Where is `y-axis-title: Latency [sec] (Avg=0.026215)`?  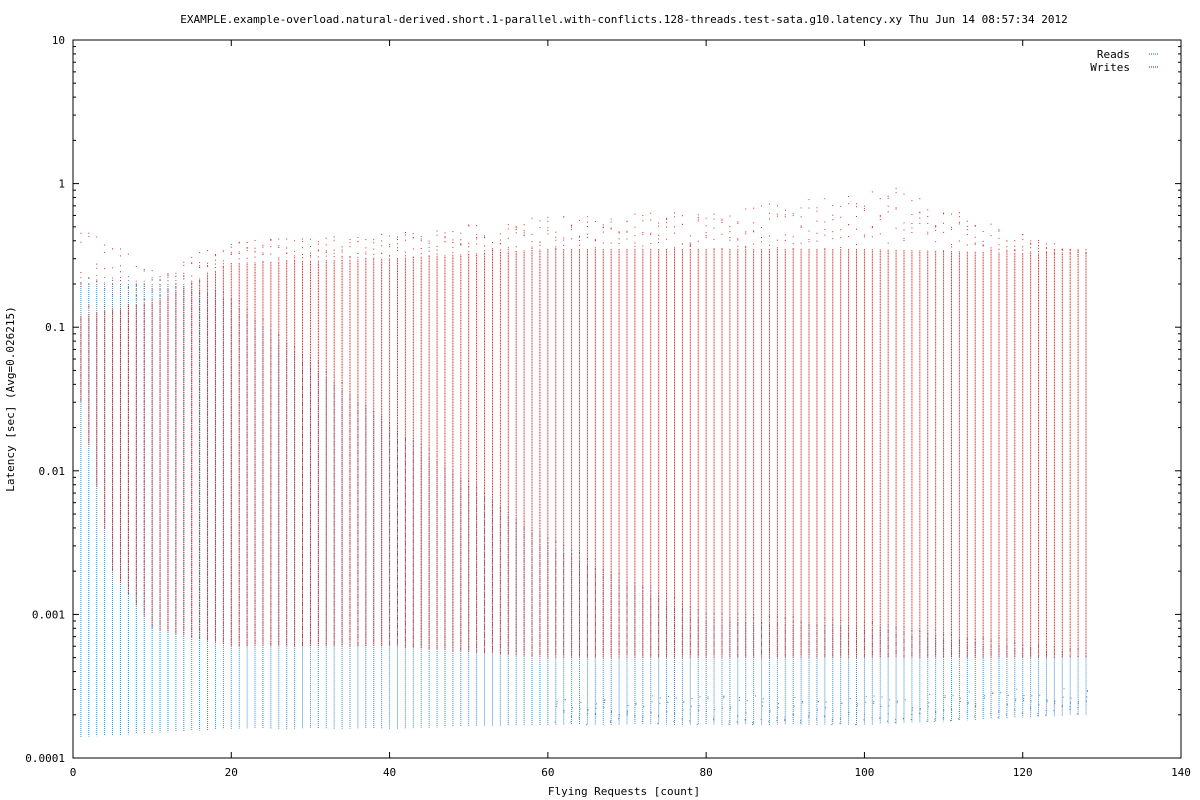 y-axis-title: Latency [sec] (Avg=0.026215) is located at coordinates (10, 398).